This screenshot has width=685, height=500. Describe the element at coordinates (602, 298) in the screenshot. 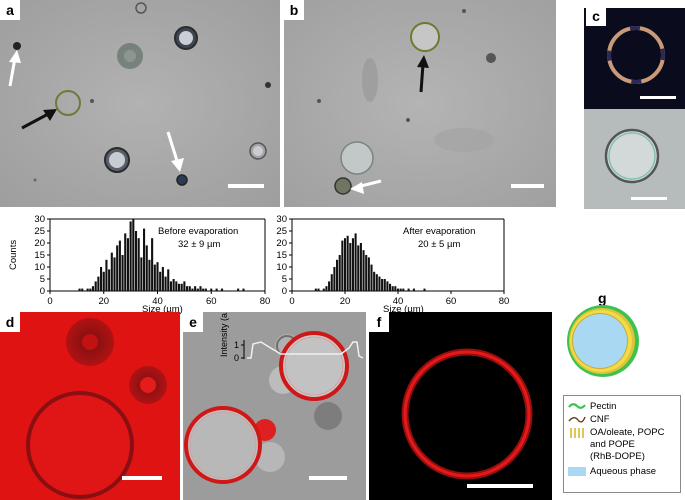

I see `panel-label-g: g` at that location.